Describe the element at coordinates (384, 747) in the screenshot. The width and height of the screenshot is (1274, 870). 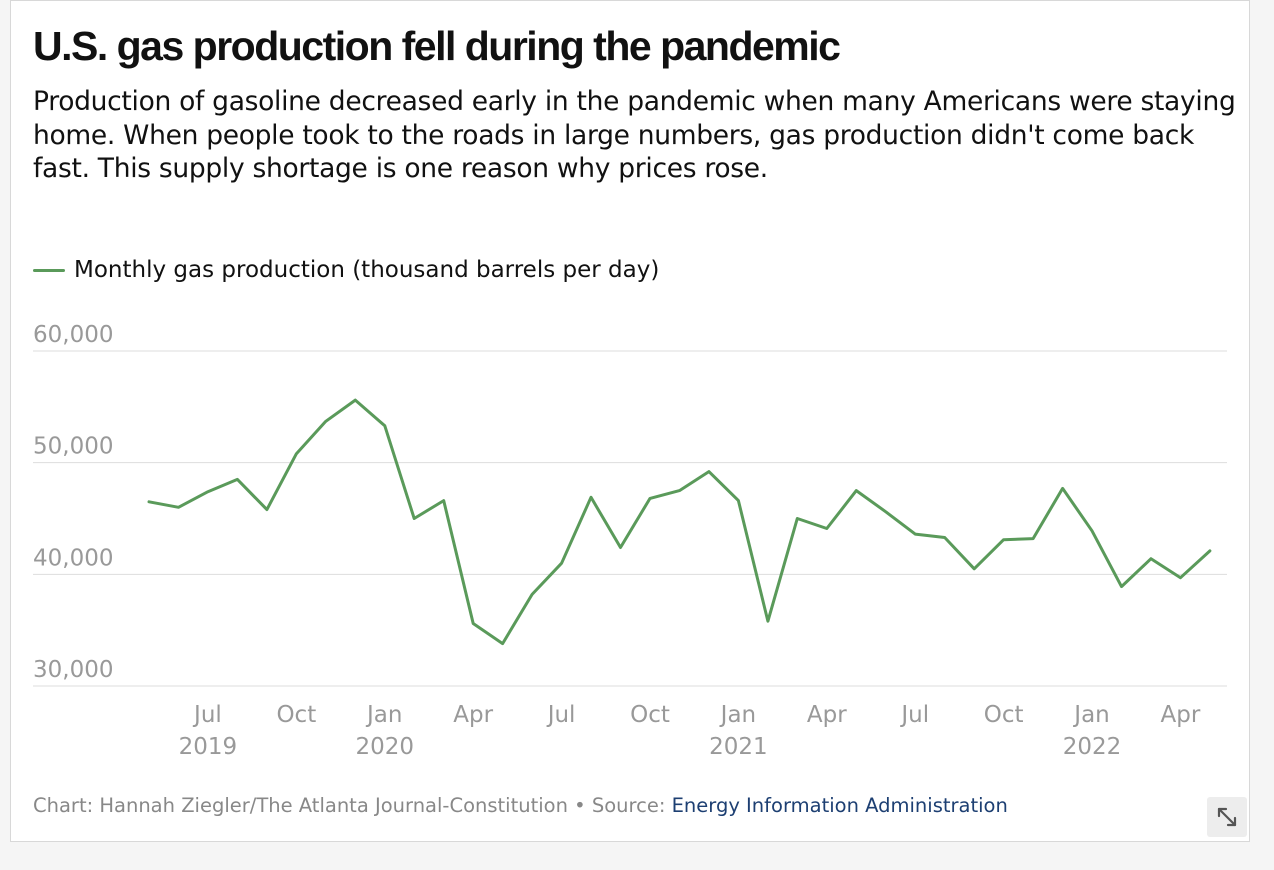
I see `x-tick-year-label: 2020` at that location.